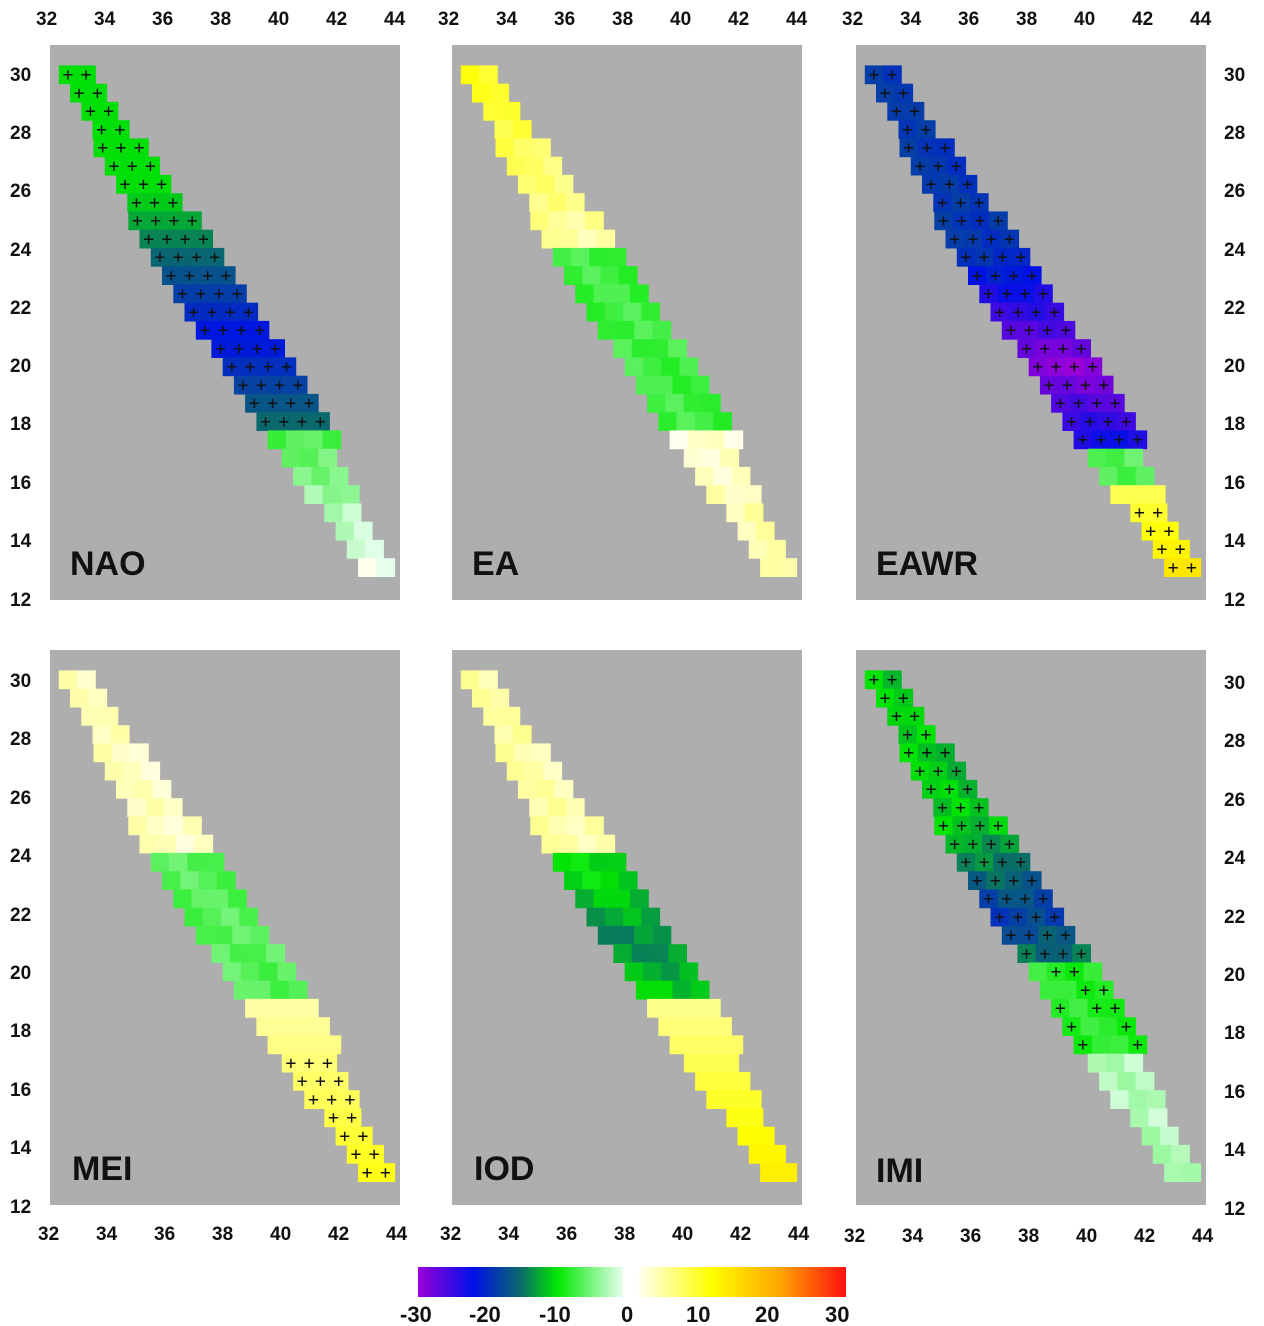 The width and height of the screenshot is (1264, 1326). What do you see at coordinates (338, 1234) in the screenshot?
I see `lon-tick: 42` at bounding box center [338, 1234].